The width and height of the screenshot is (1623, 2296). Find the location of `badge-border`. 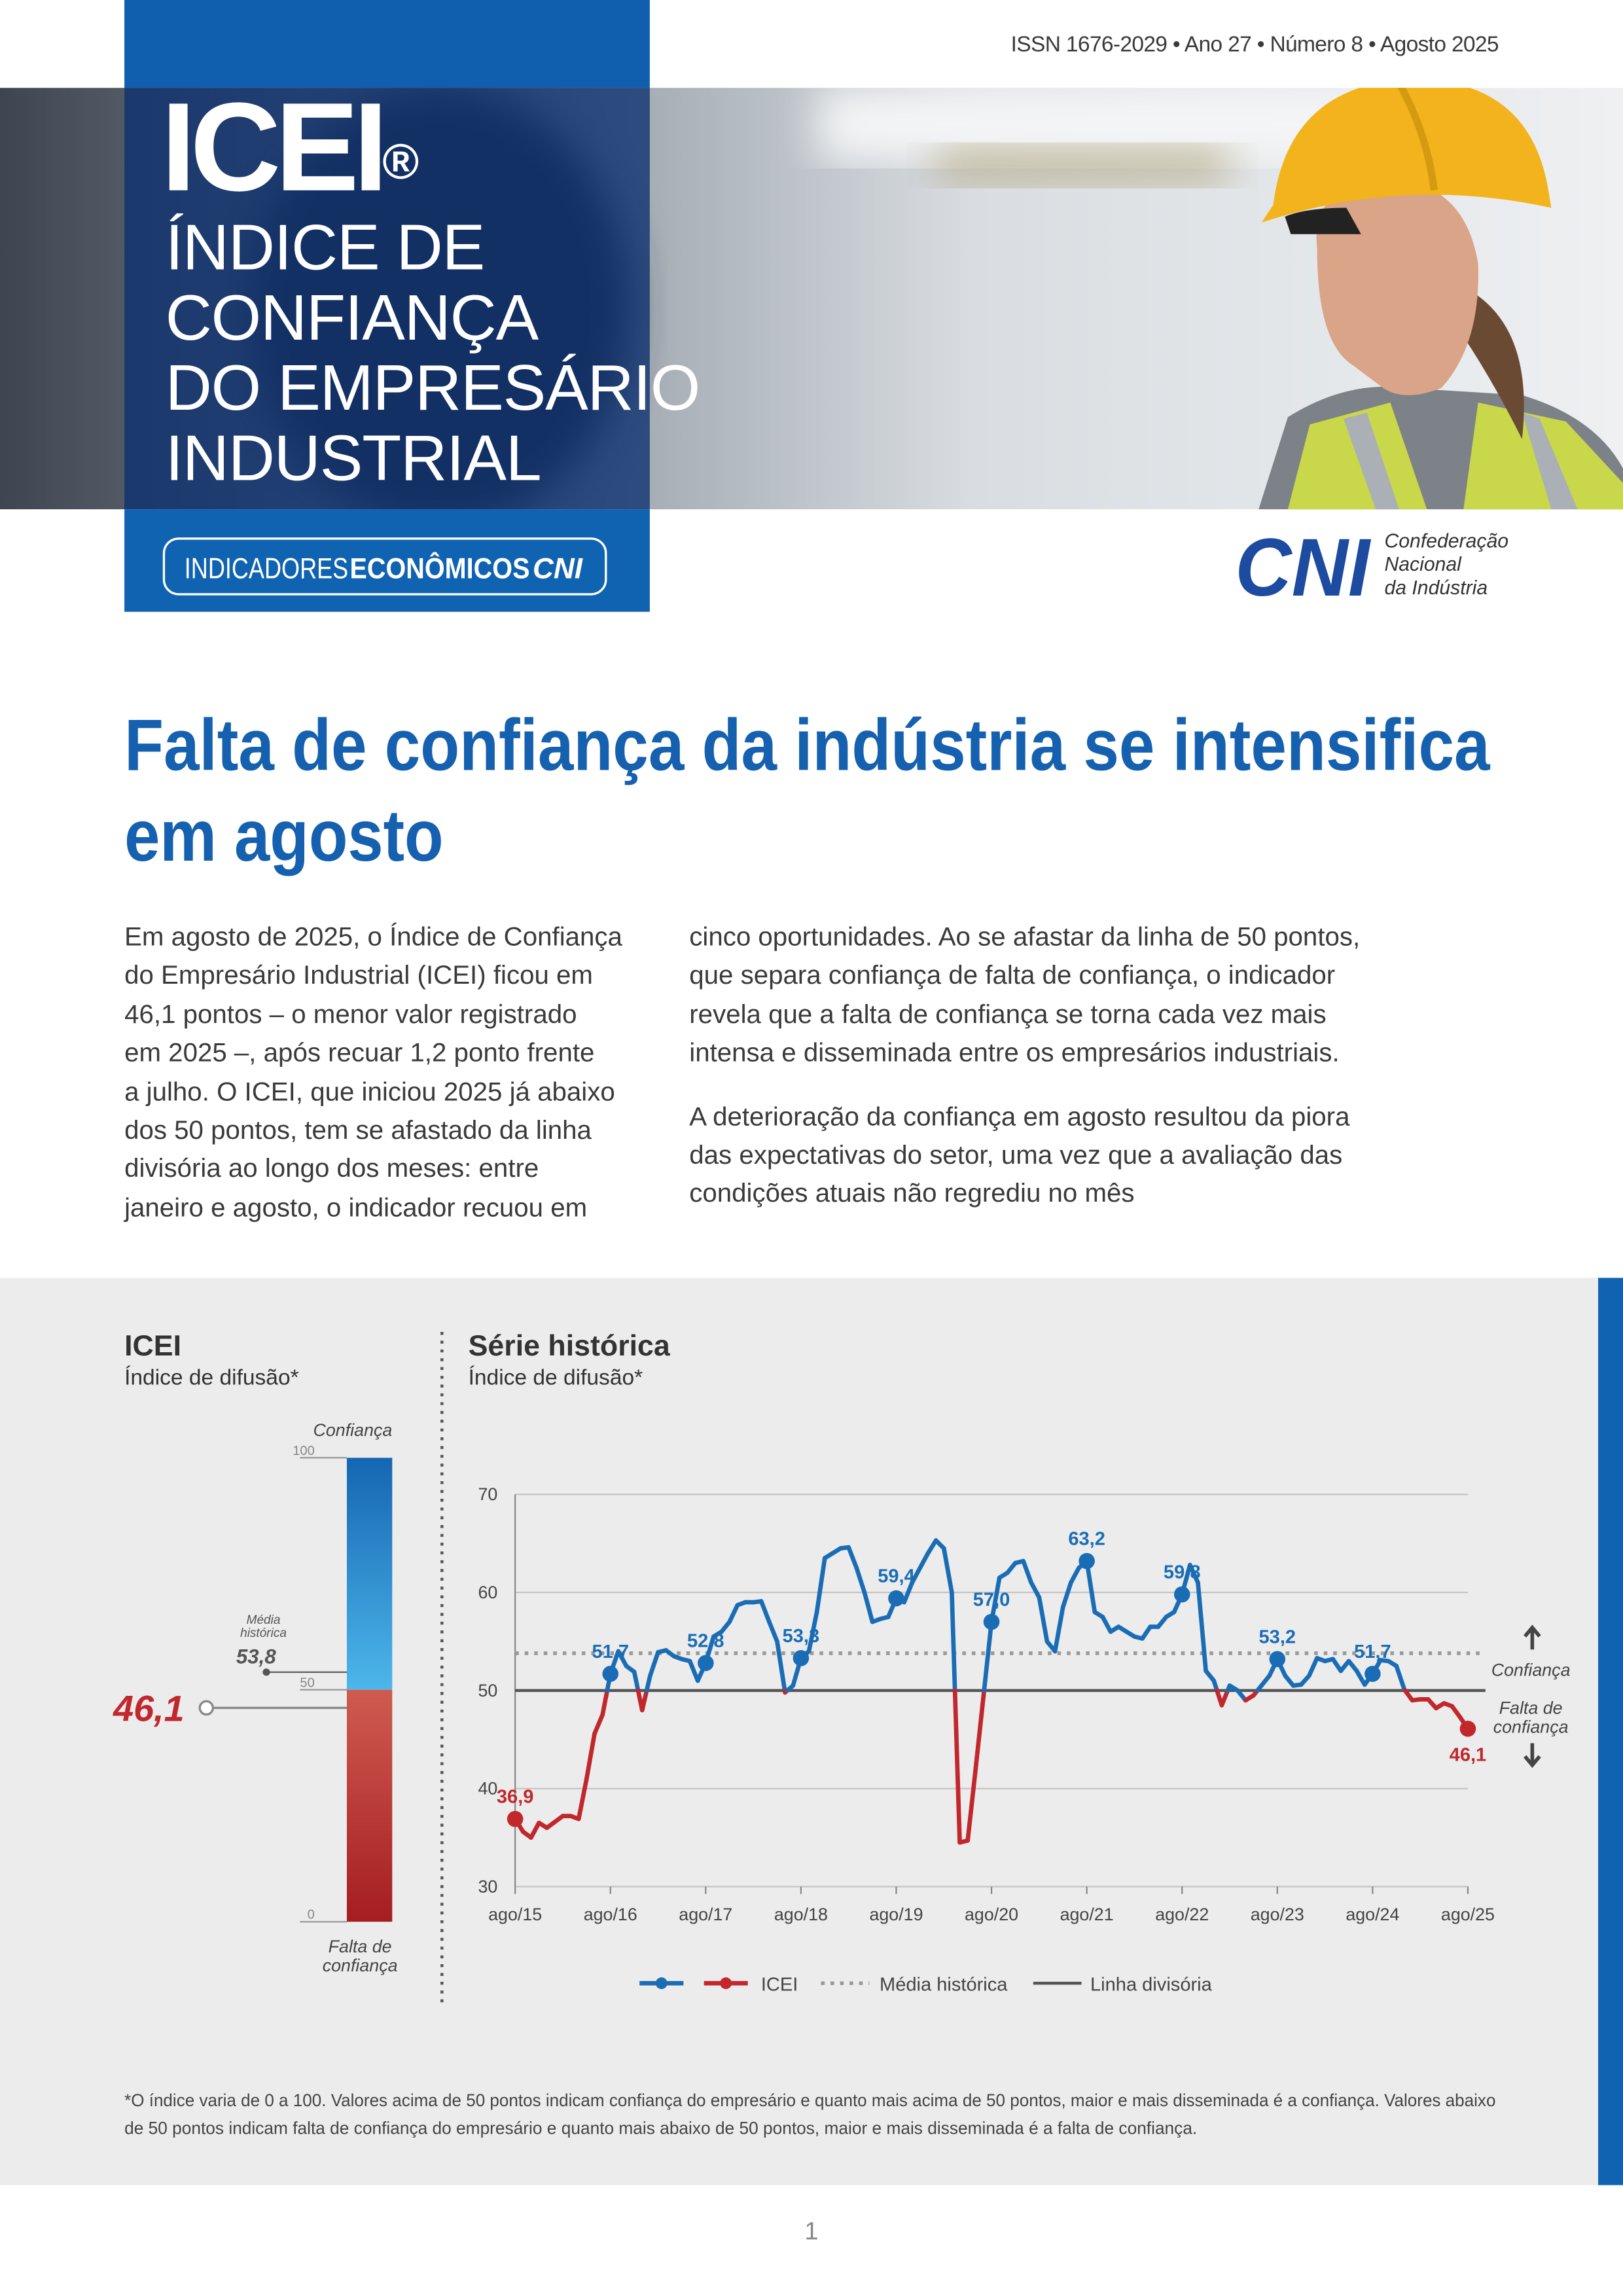

badge-border is located at coordinates (384, 566).